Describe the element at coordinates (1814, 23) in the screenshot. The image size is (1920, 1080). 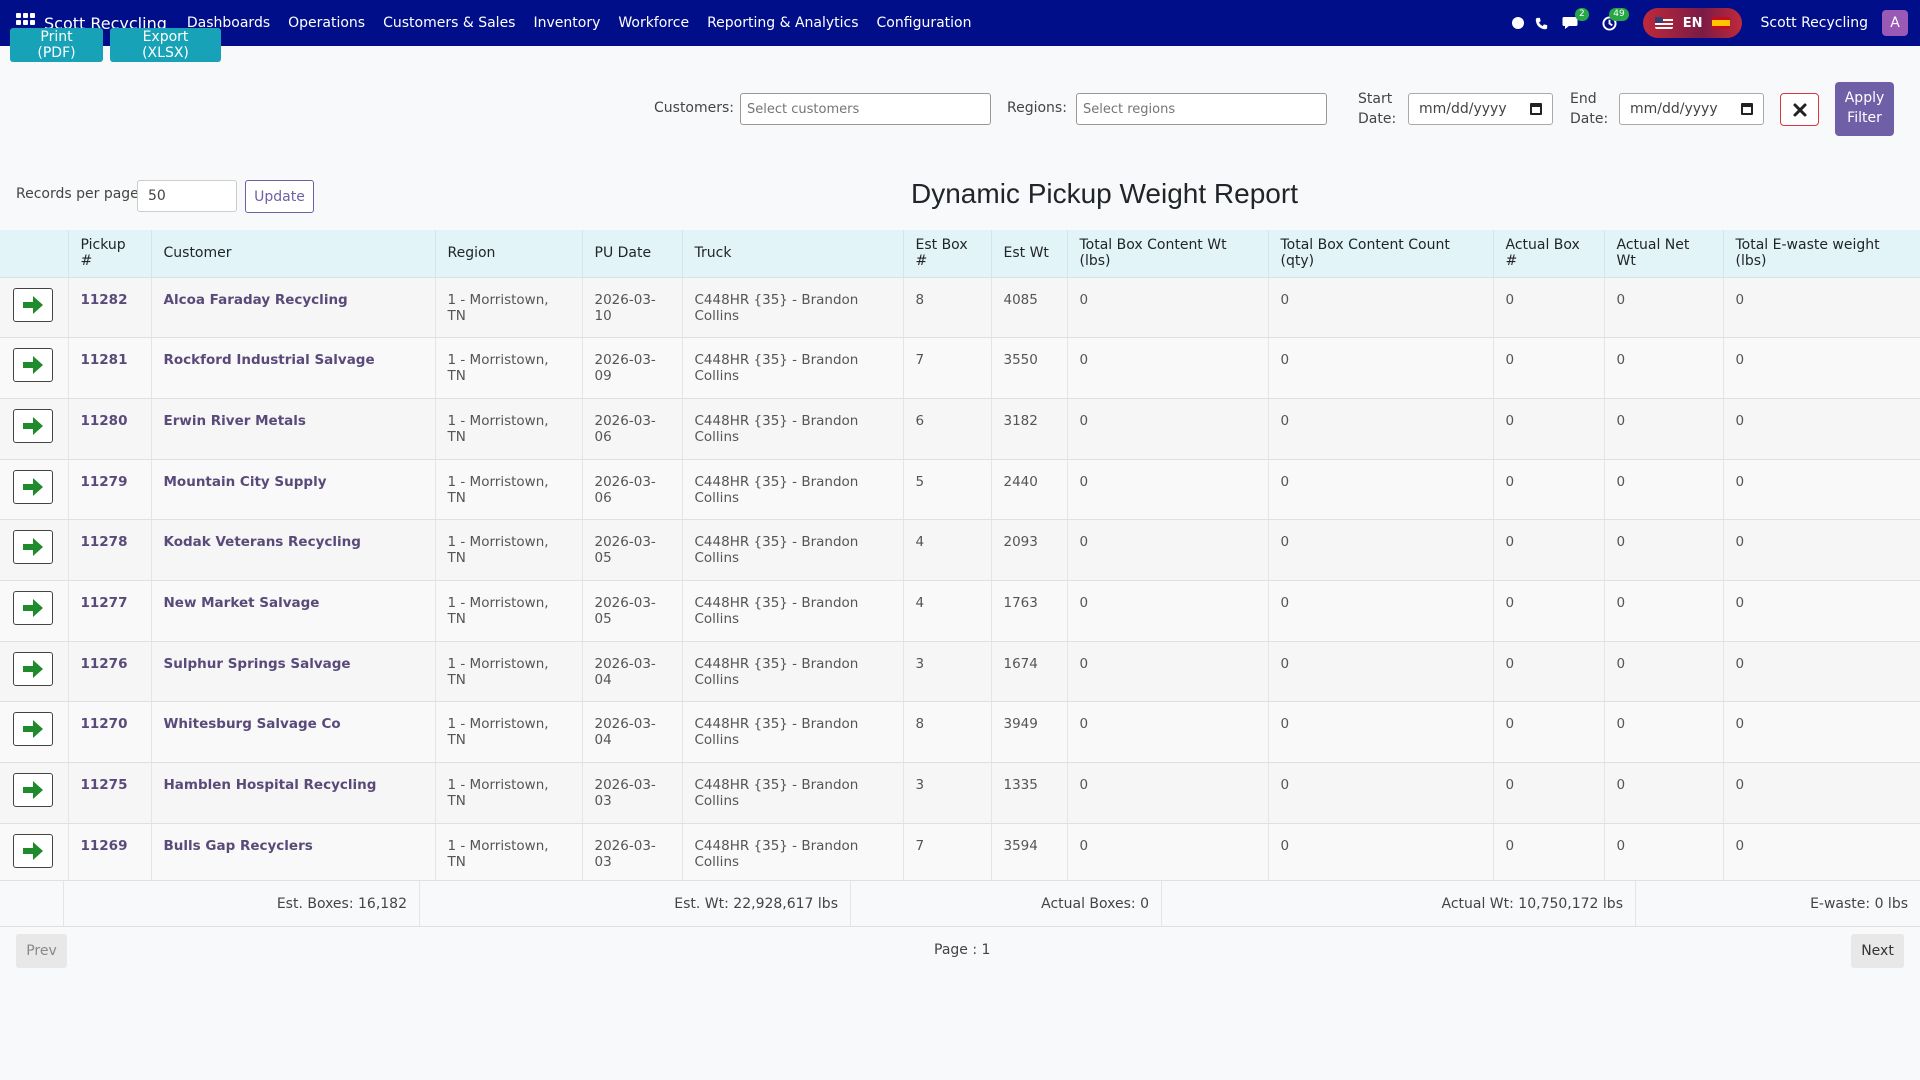
I see `company-name: Scott Recycling` at that location.